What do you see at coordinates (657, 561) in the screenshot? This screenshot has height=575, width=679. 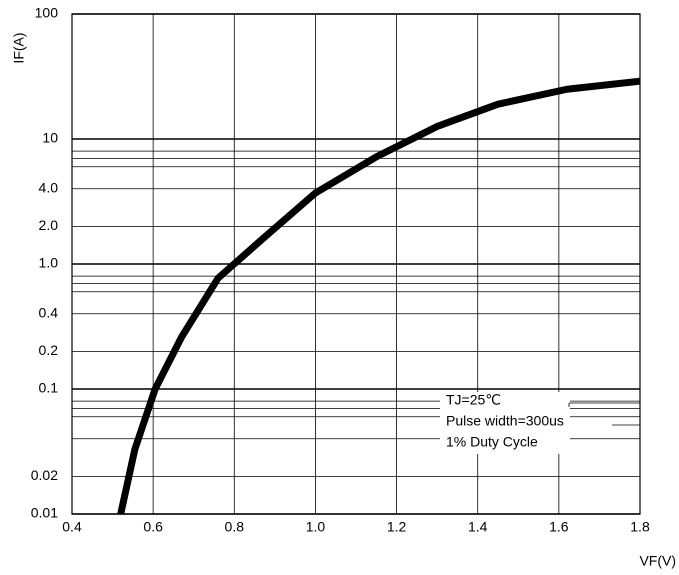 I see `x-axis-label: VF(V)` at bounding box center [657, 561].